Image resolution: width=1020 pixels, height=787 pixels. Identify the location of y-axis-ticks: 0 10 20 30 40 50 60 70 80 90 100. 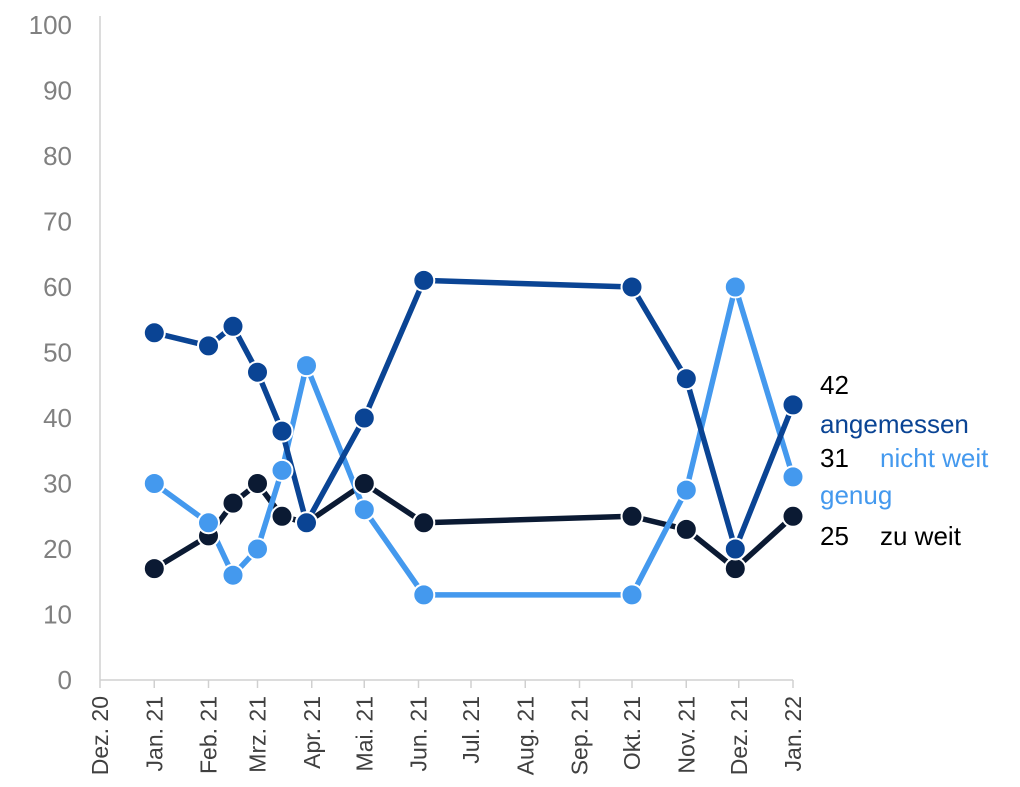
(50, 352).